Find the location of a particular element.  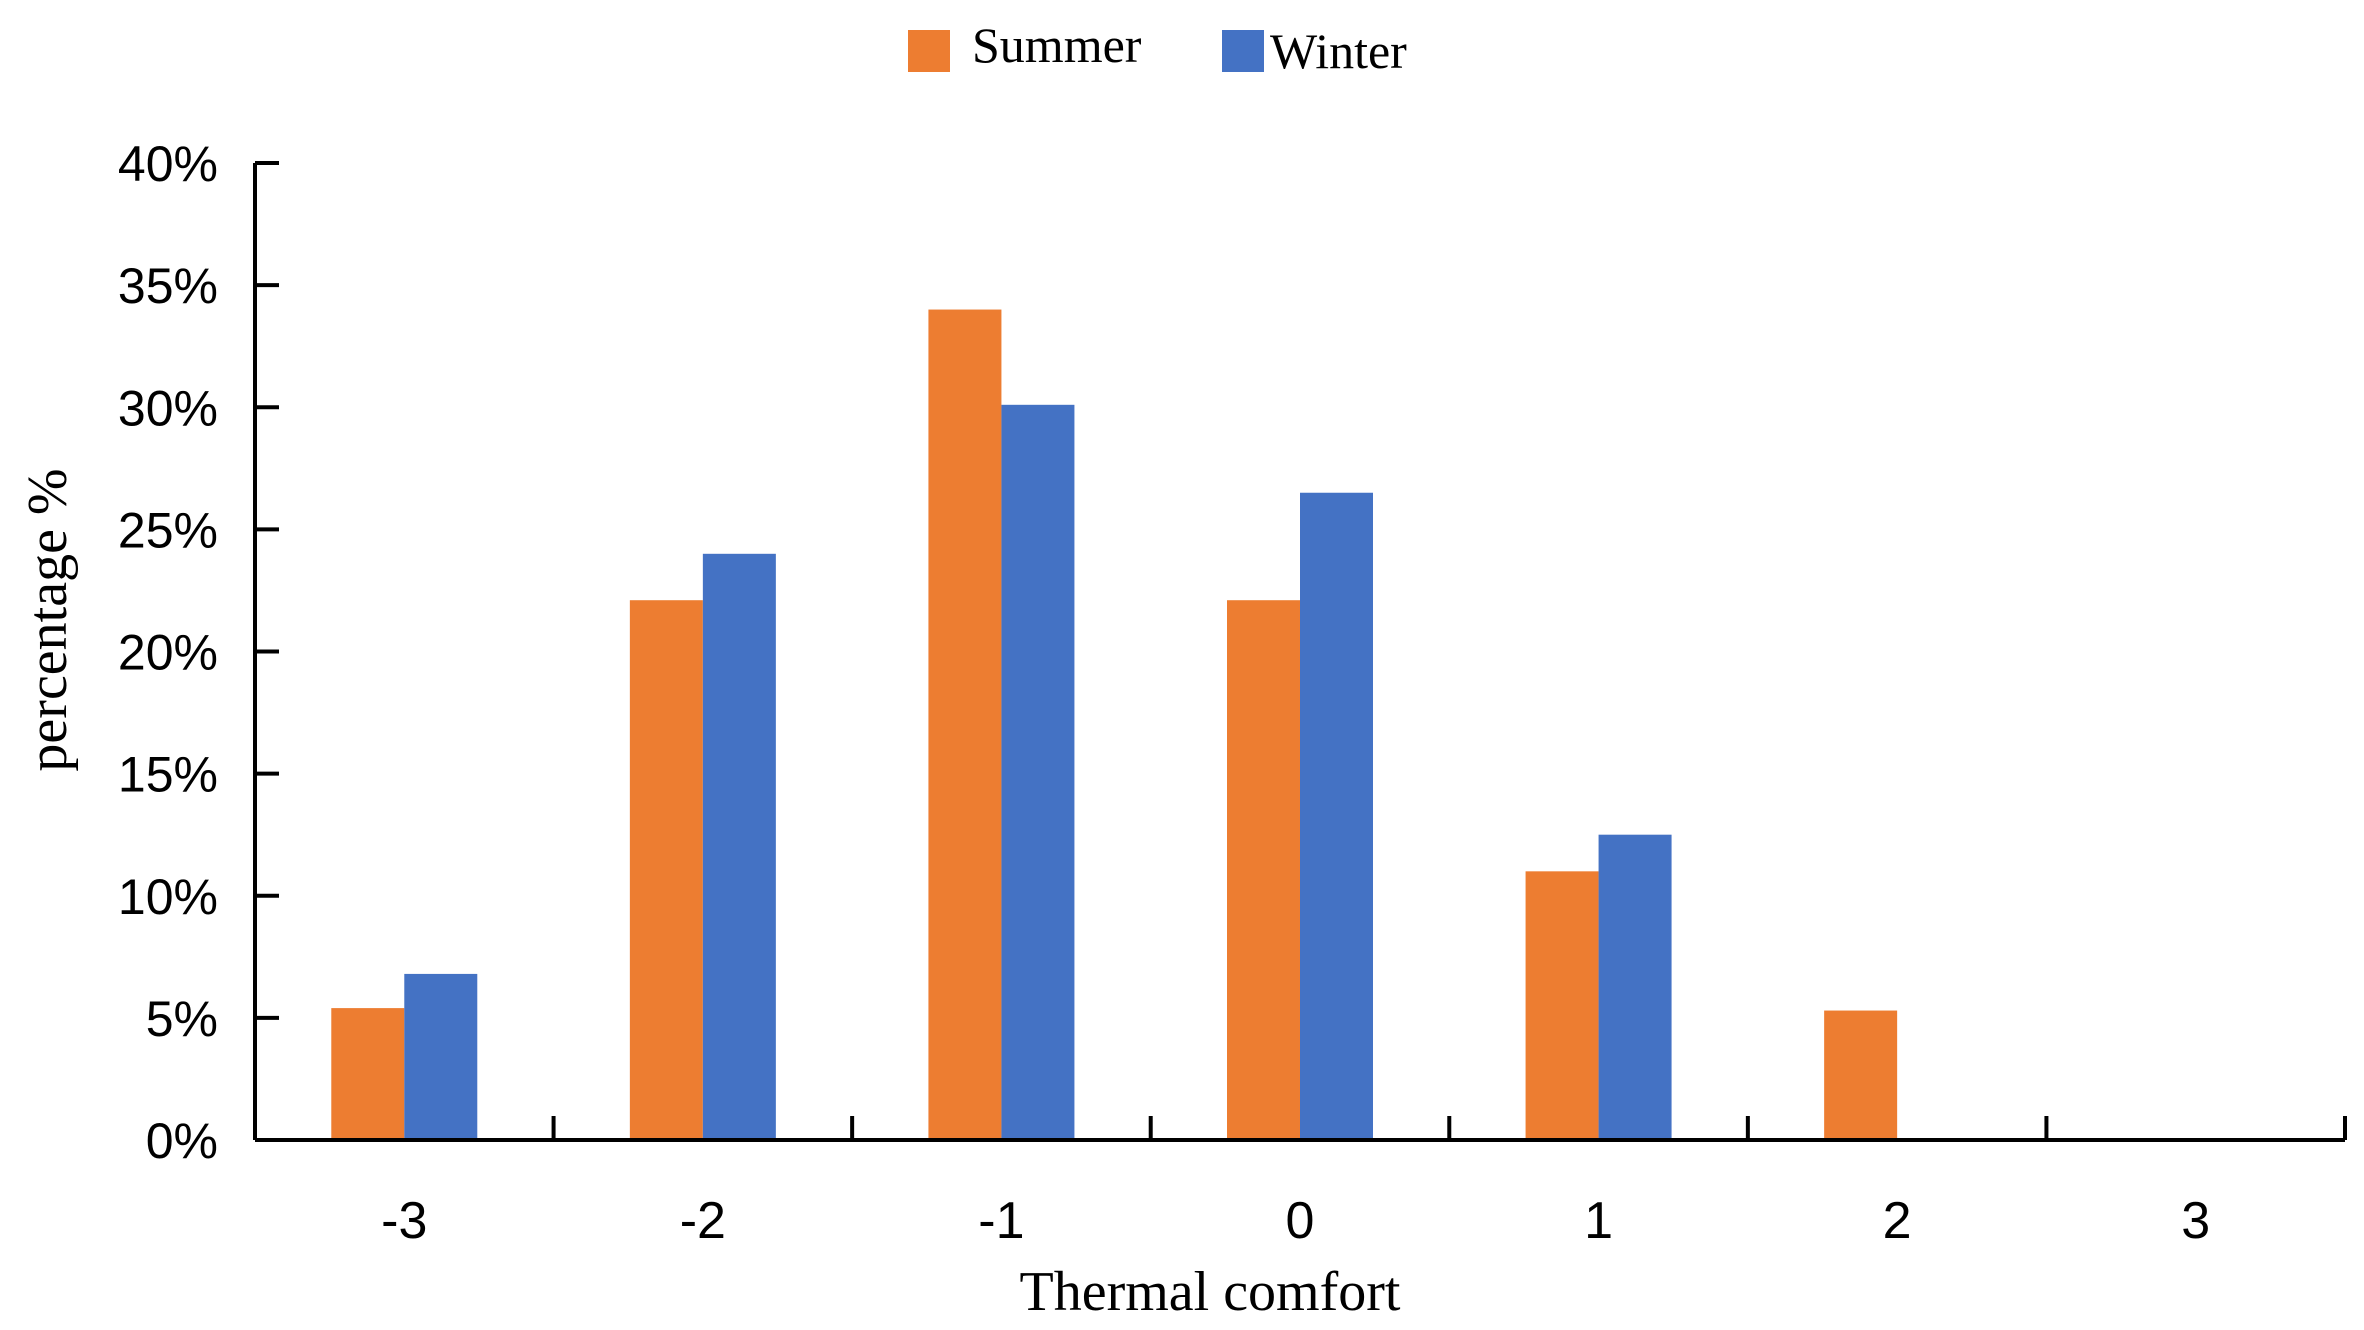

legend: Summer Winter is located at coordinates (1157, 48).